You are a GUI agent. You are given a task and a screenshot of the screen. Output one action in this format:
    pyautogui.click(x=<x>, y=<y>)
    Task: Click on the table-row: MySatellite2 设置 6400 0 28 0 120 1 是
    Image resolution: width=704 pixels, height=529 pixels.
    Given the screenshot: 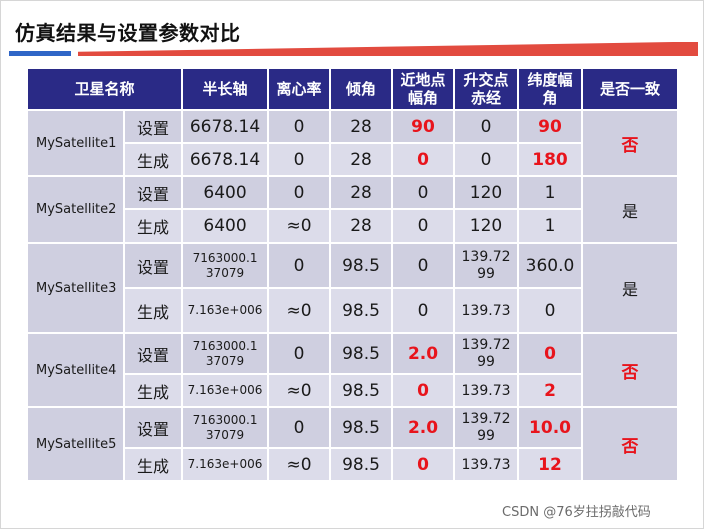 What is the action you would take?
    pyautogui.click(x=353, y=209)
    